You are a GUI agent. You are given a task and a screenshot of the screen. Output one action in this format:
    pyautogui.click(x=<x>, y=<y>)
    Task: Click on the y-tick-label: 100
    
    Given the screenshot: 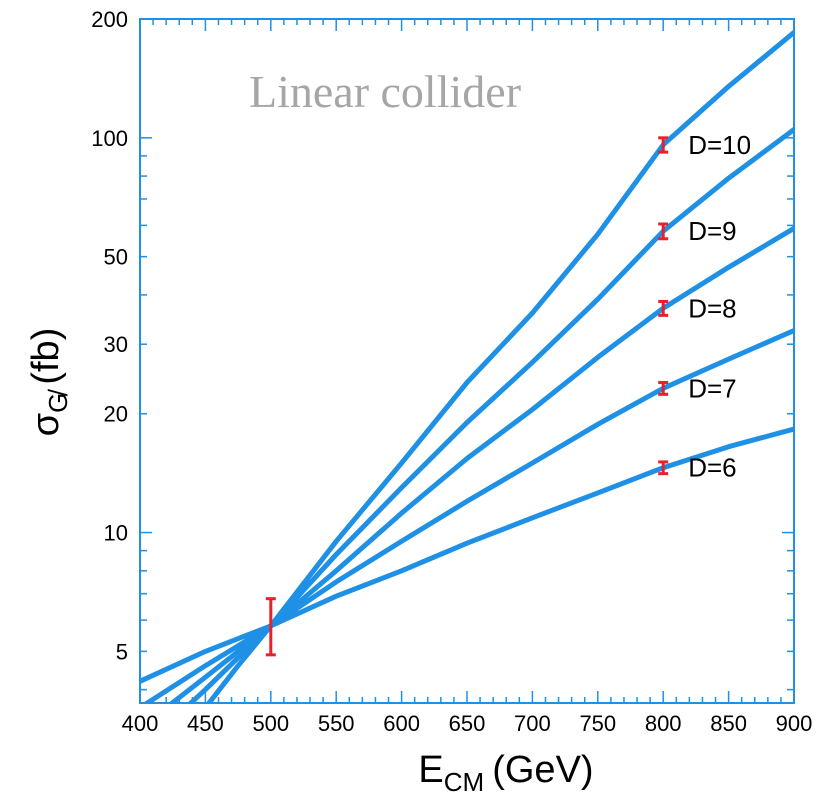 What is the action you would take?
    pyautogui.click(x=109, y=138)
    